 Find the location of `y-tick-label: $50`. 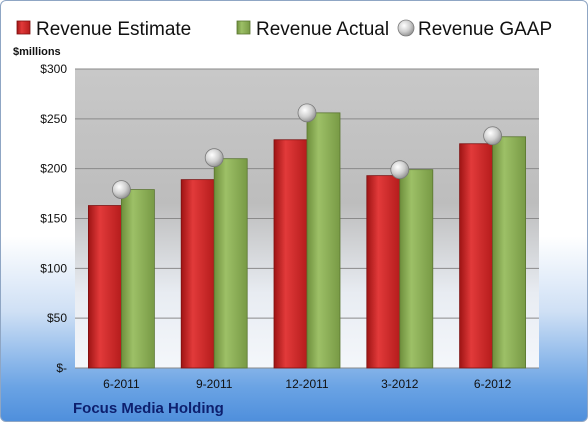

y-tick-label: $50 is located at coordinates (57, 318).